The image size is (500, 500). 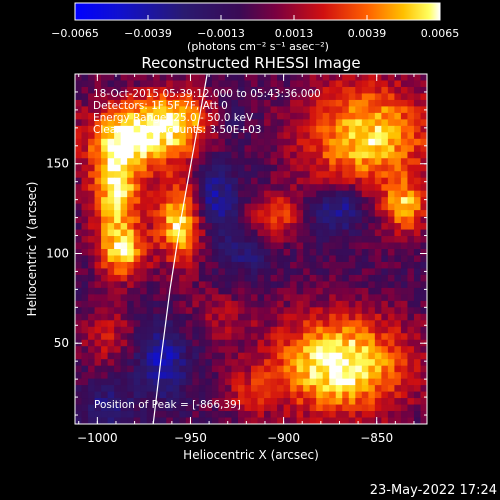 I want to click on peak-position-label: Position of Peak = [-866,39], so click(x=167, y=405).